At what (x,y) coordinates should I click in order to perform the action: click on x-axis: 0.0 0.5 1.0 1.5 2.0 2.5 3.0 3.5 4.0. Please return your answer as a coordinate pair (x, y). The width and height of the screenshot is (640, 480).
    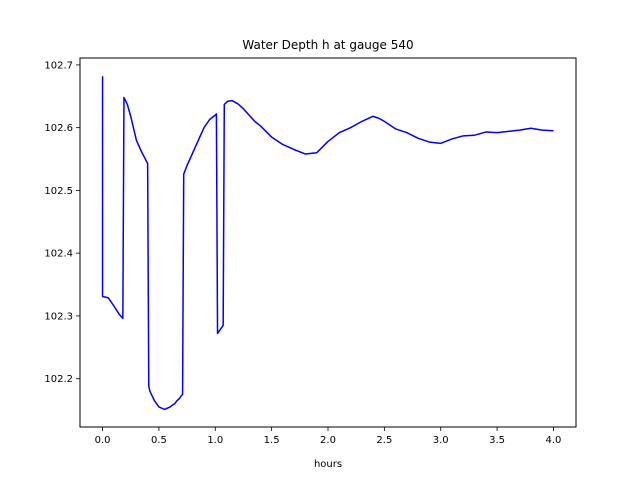
    Looking at the image, I should click on (328, 436).